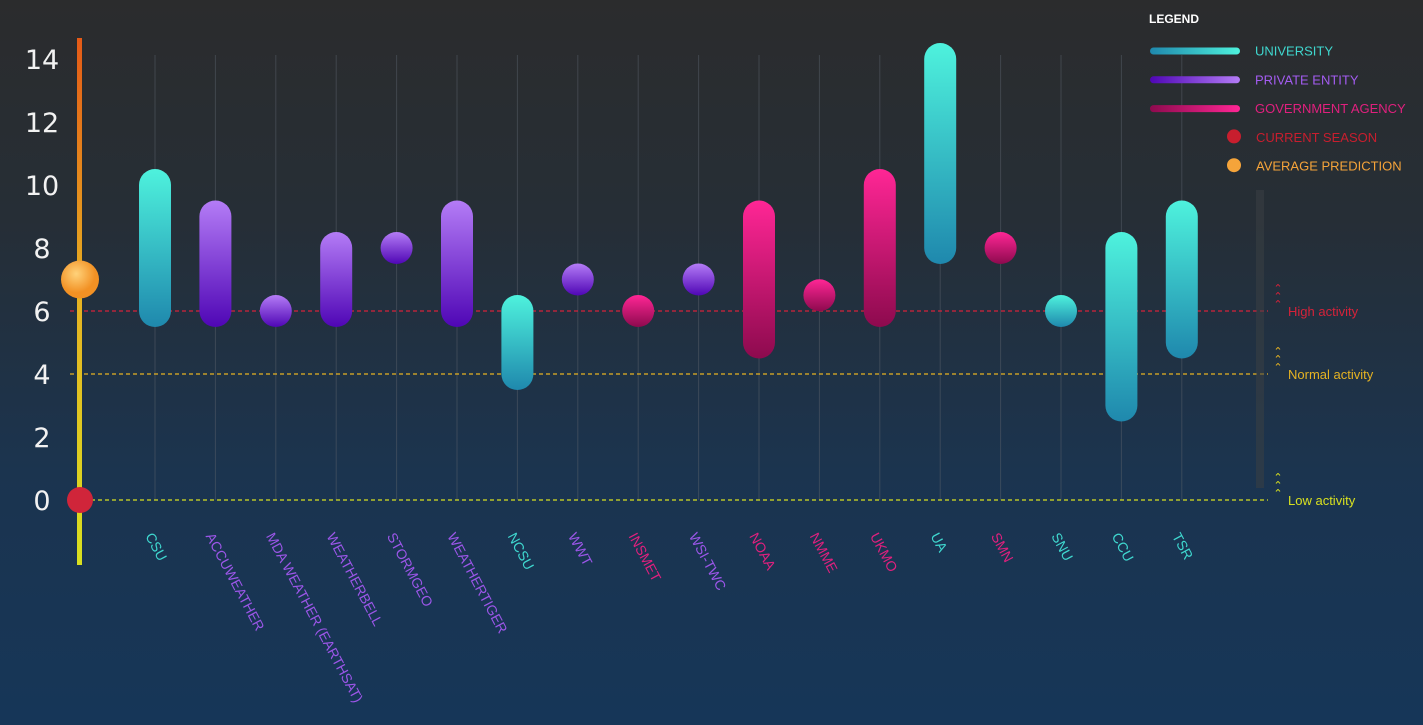 Image resolution: width=1423 pixels, height=725 pixels. What do you see at coordinates (62, 301) in the screenshot?
I see `y-axis: 0 2 4 6 8 10 12 14` at bounding box center [62, 301].